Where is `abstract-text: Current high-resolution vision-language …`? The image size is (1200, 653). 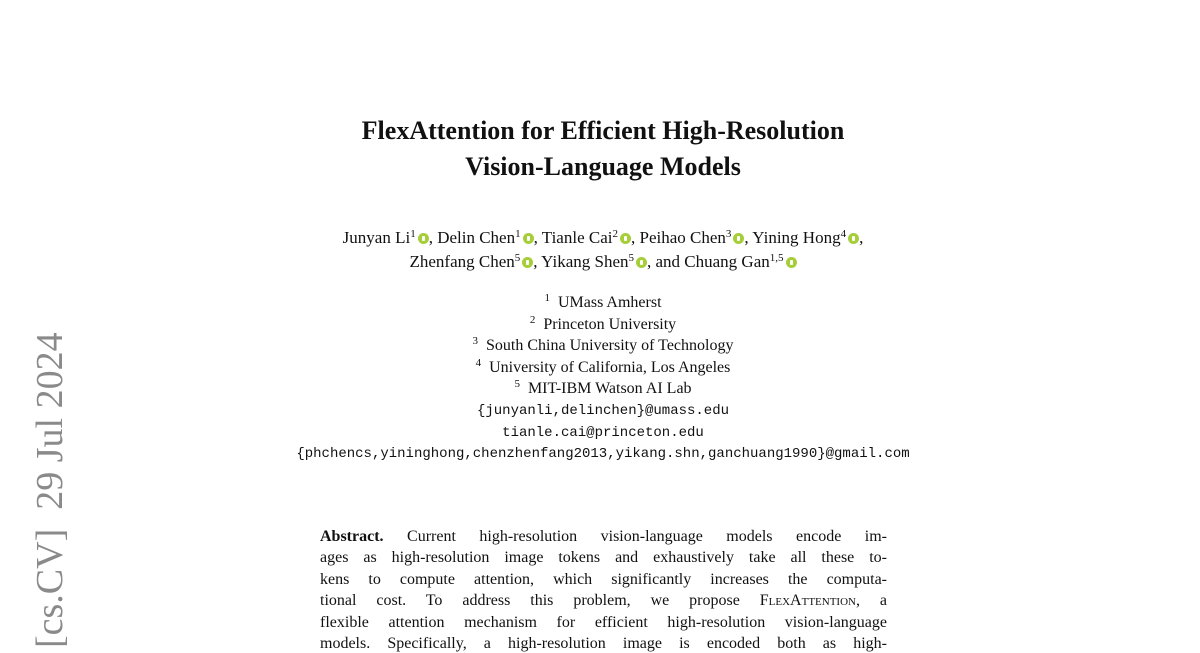 abstract-text: Current high-resolution vision-language … is located at coordinates (647, 536).